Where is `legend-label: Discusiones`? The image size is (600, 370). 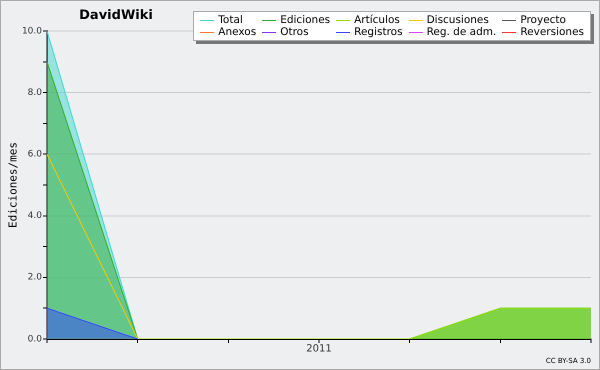 legend-label: Discusiones is located at coordinates (458, 20).